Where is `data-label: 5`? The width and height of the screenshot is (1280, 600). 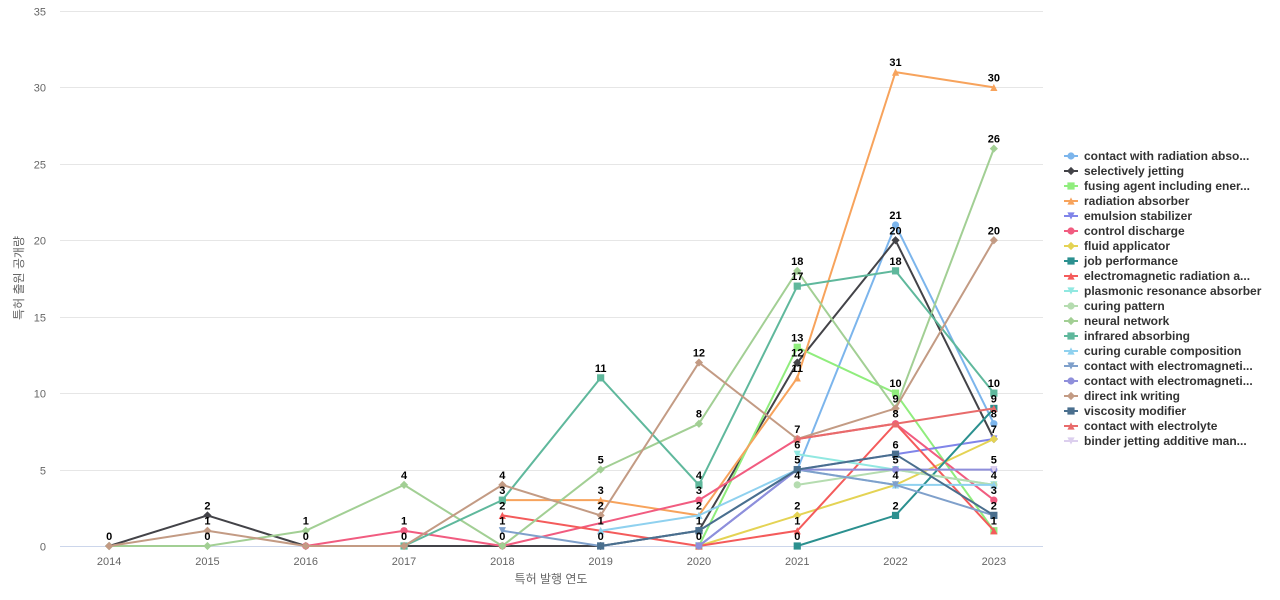 data-label: 5 is located at coordinates (601, 461).